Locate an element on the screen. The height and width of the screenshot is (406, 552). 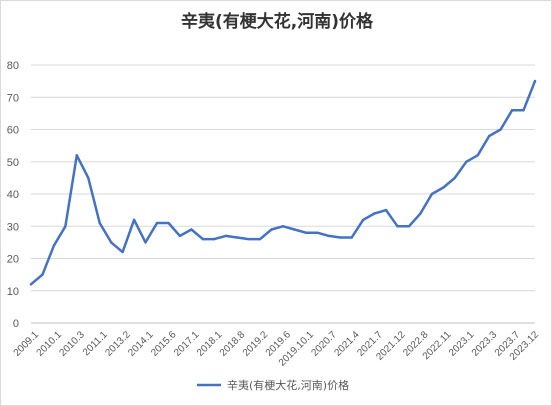
y-tick-label: 10 is located at coordinates (13, 292).